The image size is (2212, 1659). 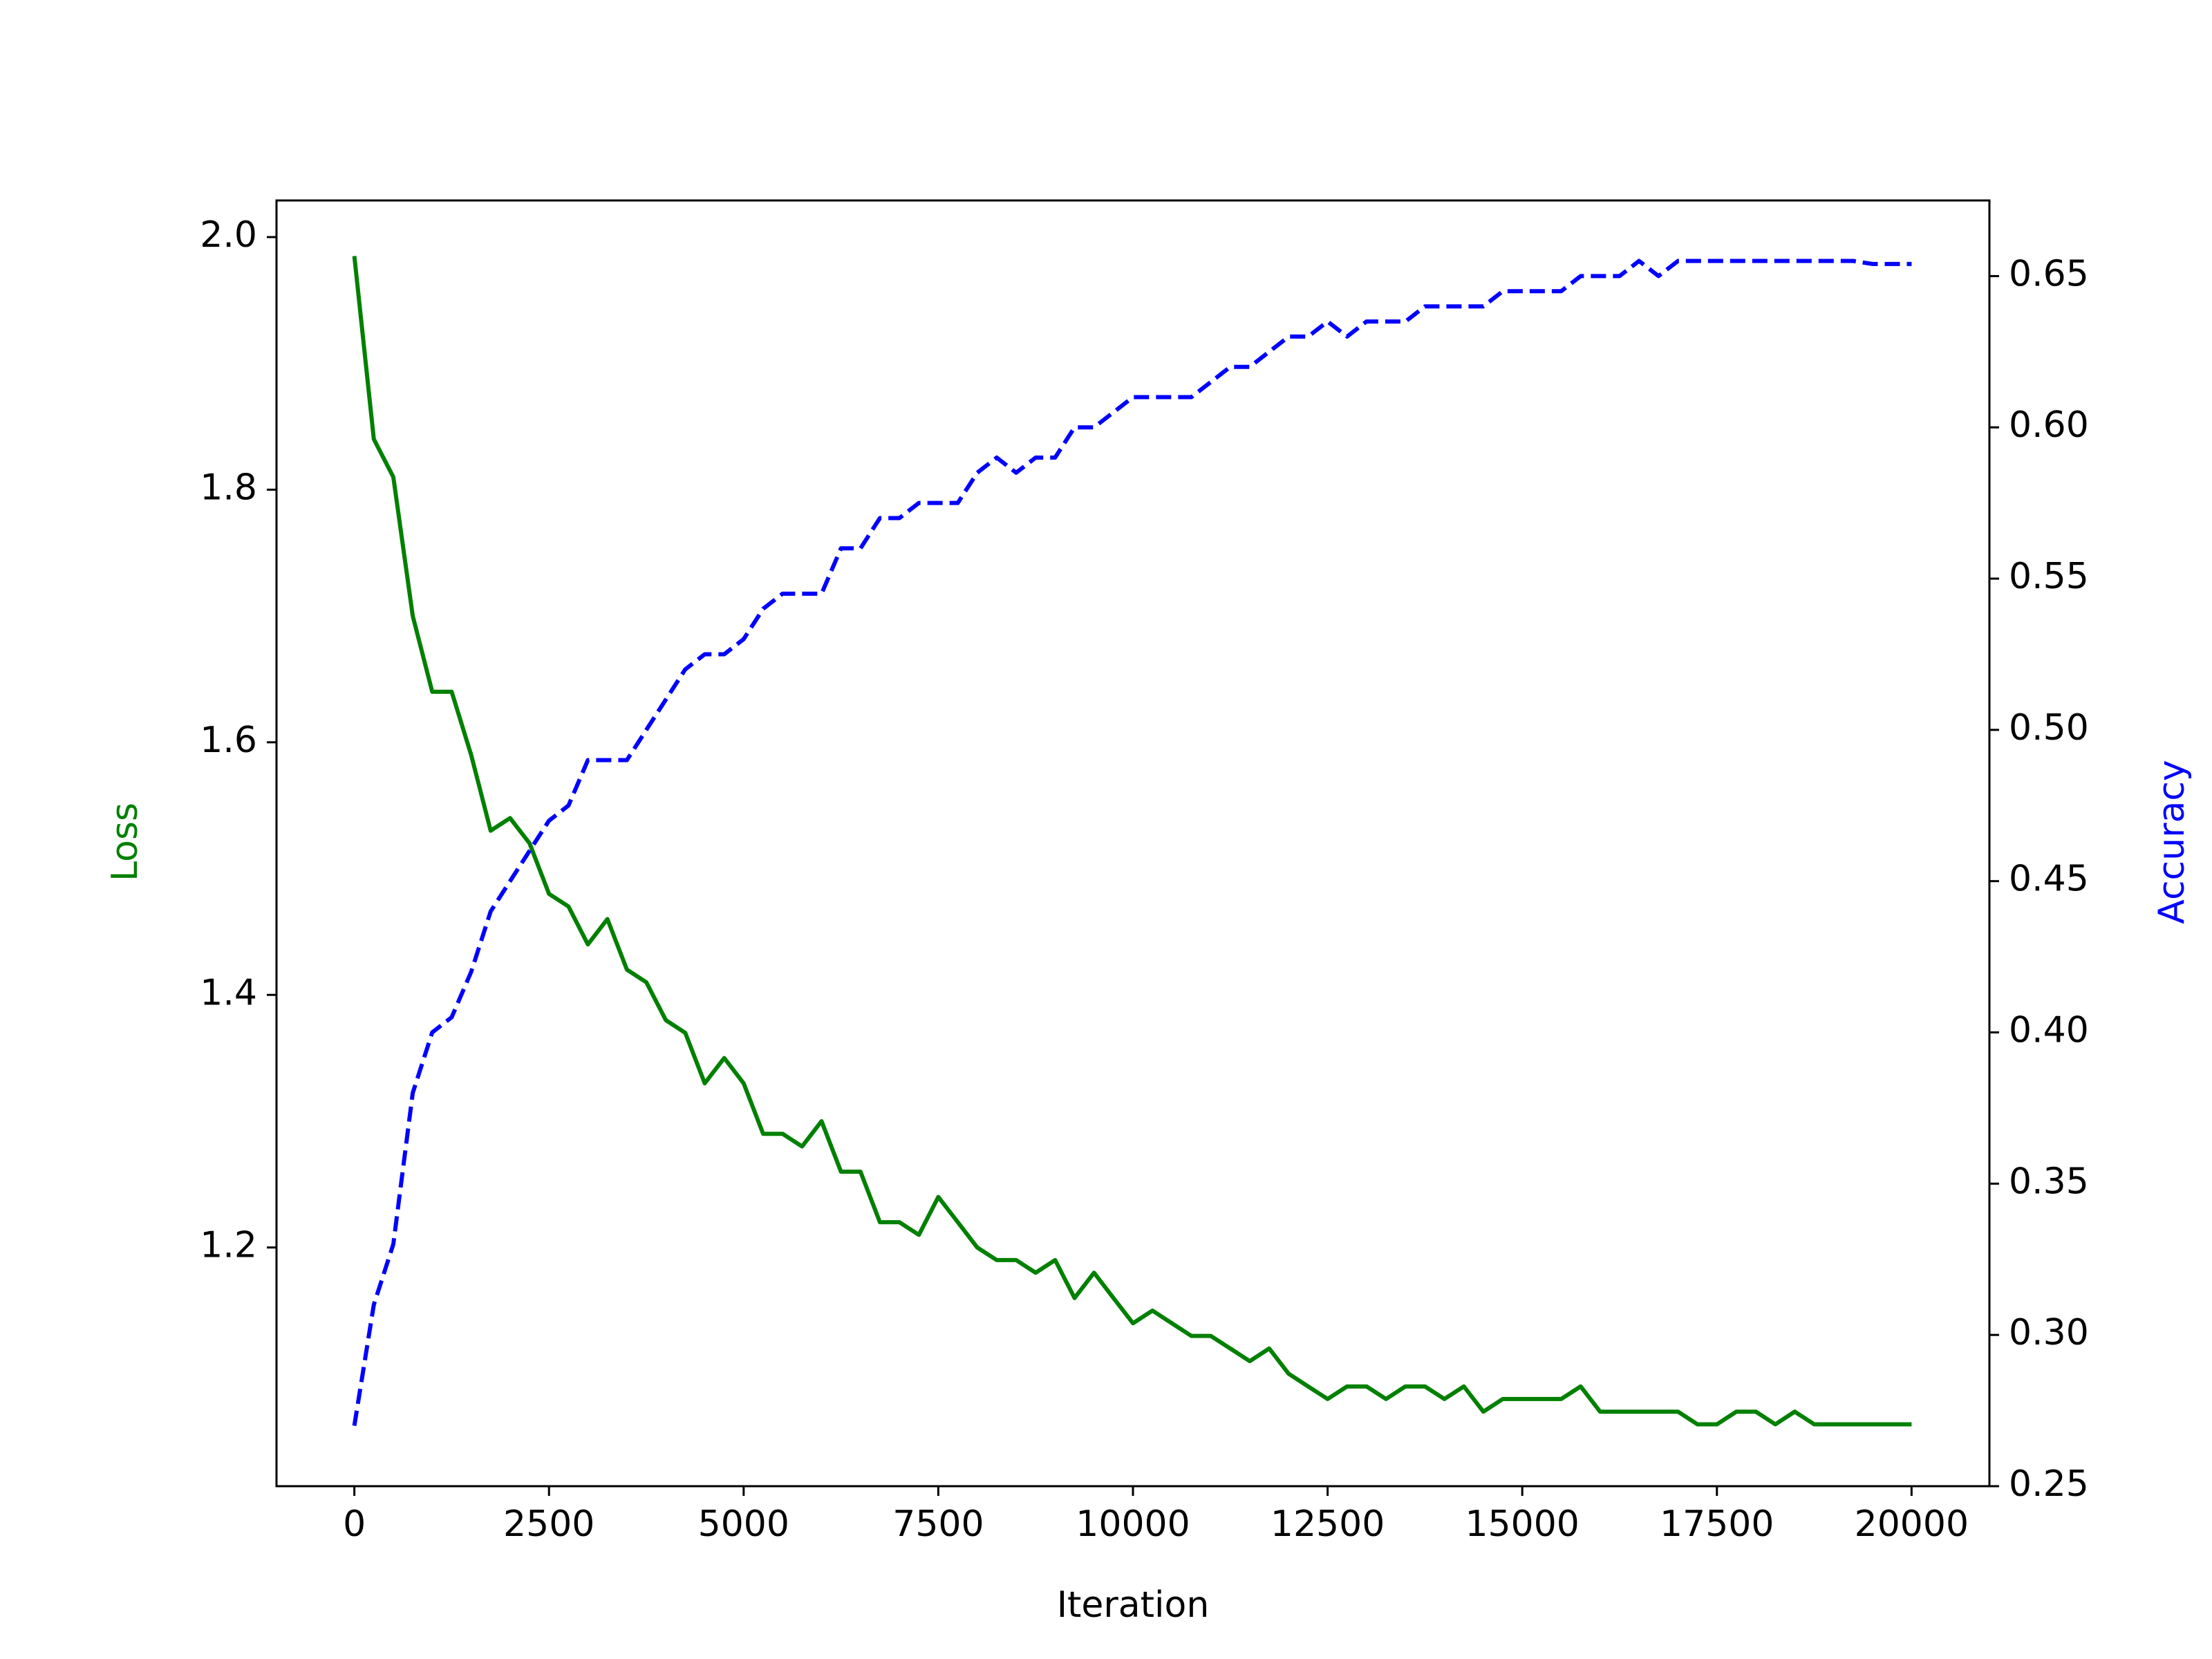 What do you see at coordinates (228, 992) in the screenshot?
I see `y-tick-label: 1.4` at bounding box center [228, 992].